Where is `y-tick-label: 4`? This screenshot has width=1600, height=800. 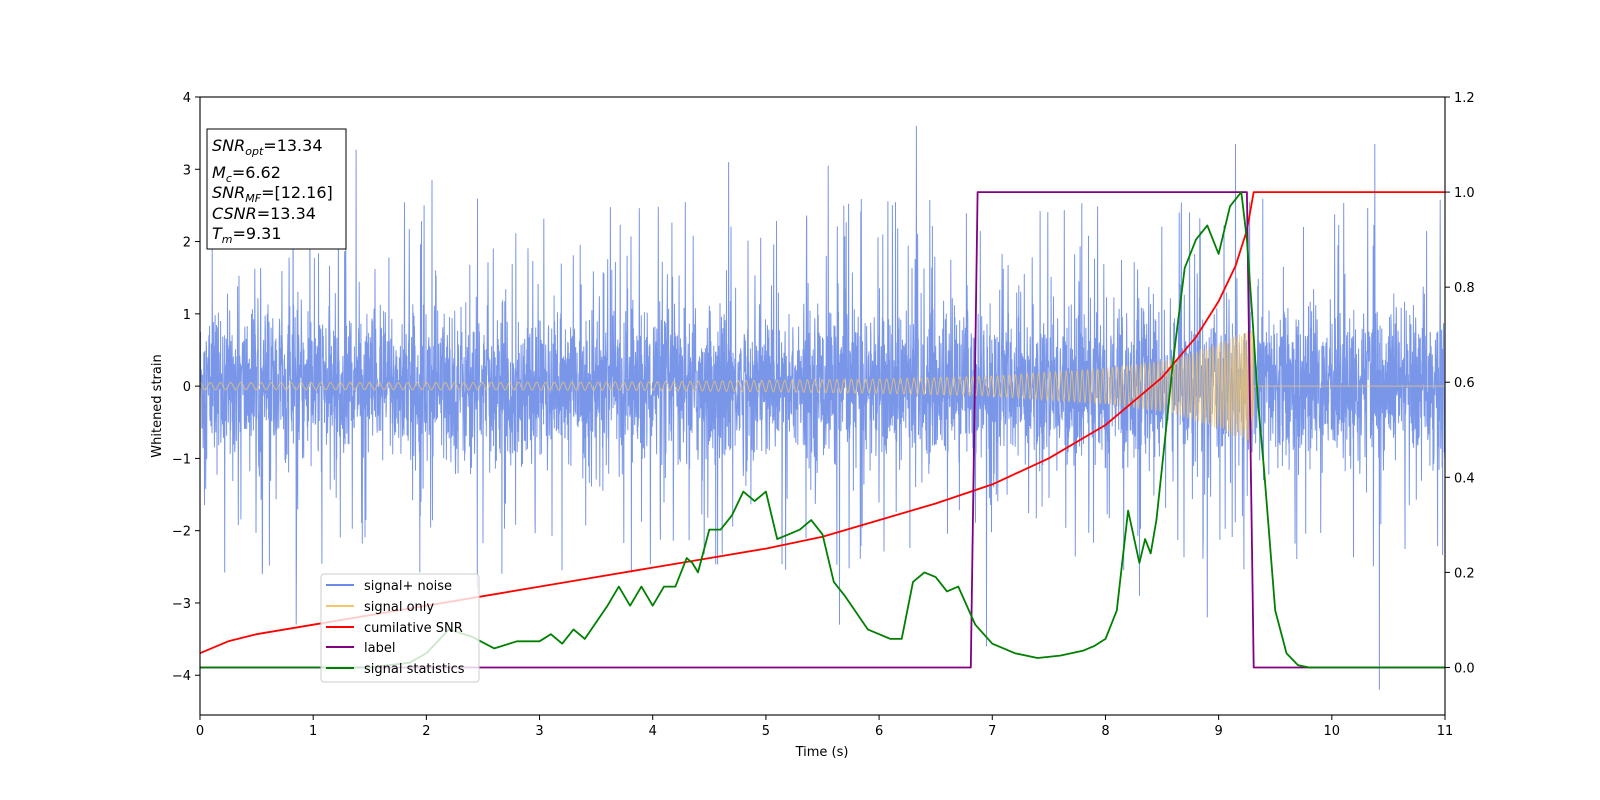 y-tick-label: 4 is located at coordinates (187, 98).